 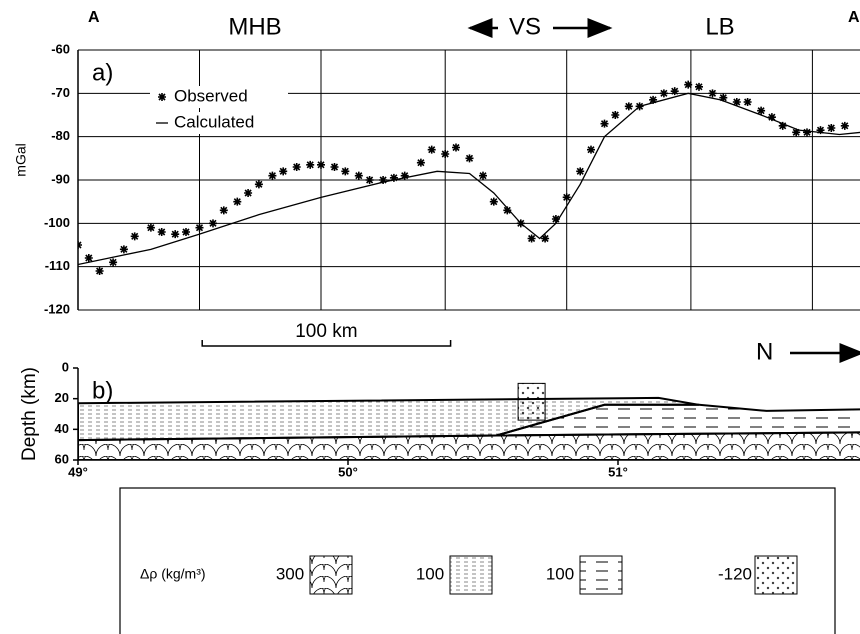 I want to click on y-tick-label: 60, so click(x=62, y=458).